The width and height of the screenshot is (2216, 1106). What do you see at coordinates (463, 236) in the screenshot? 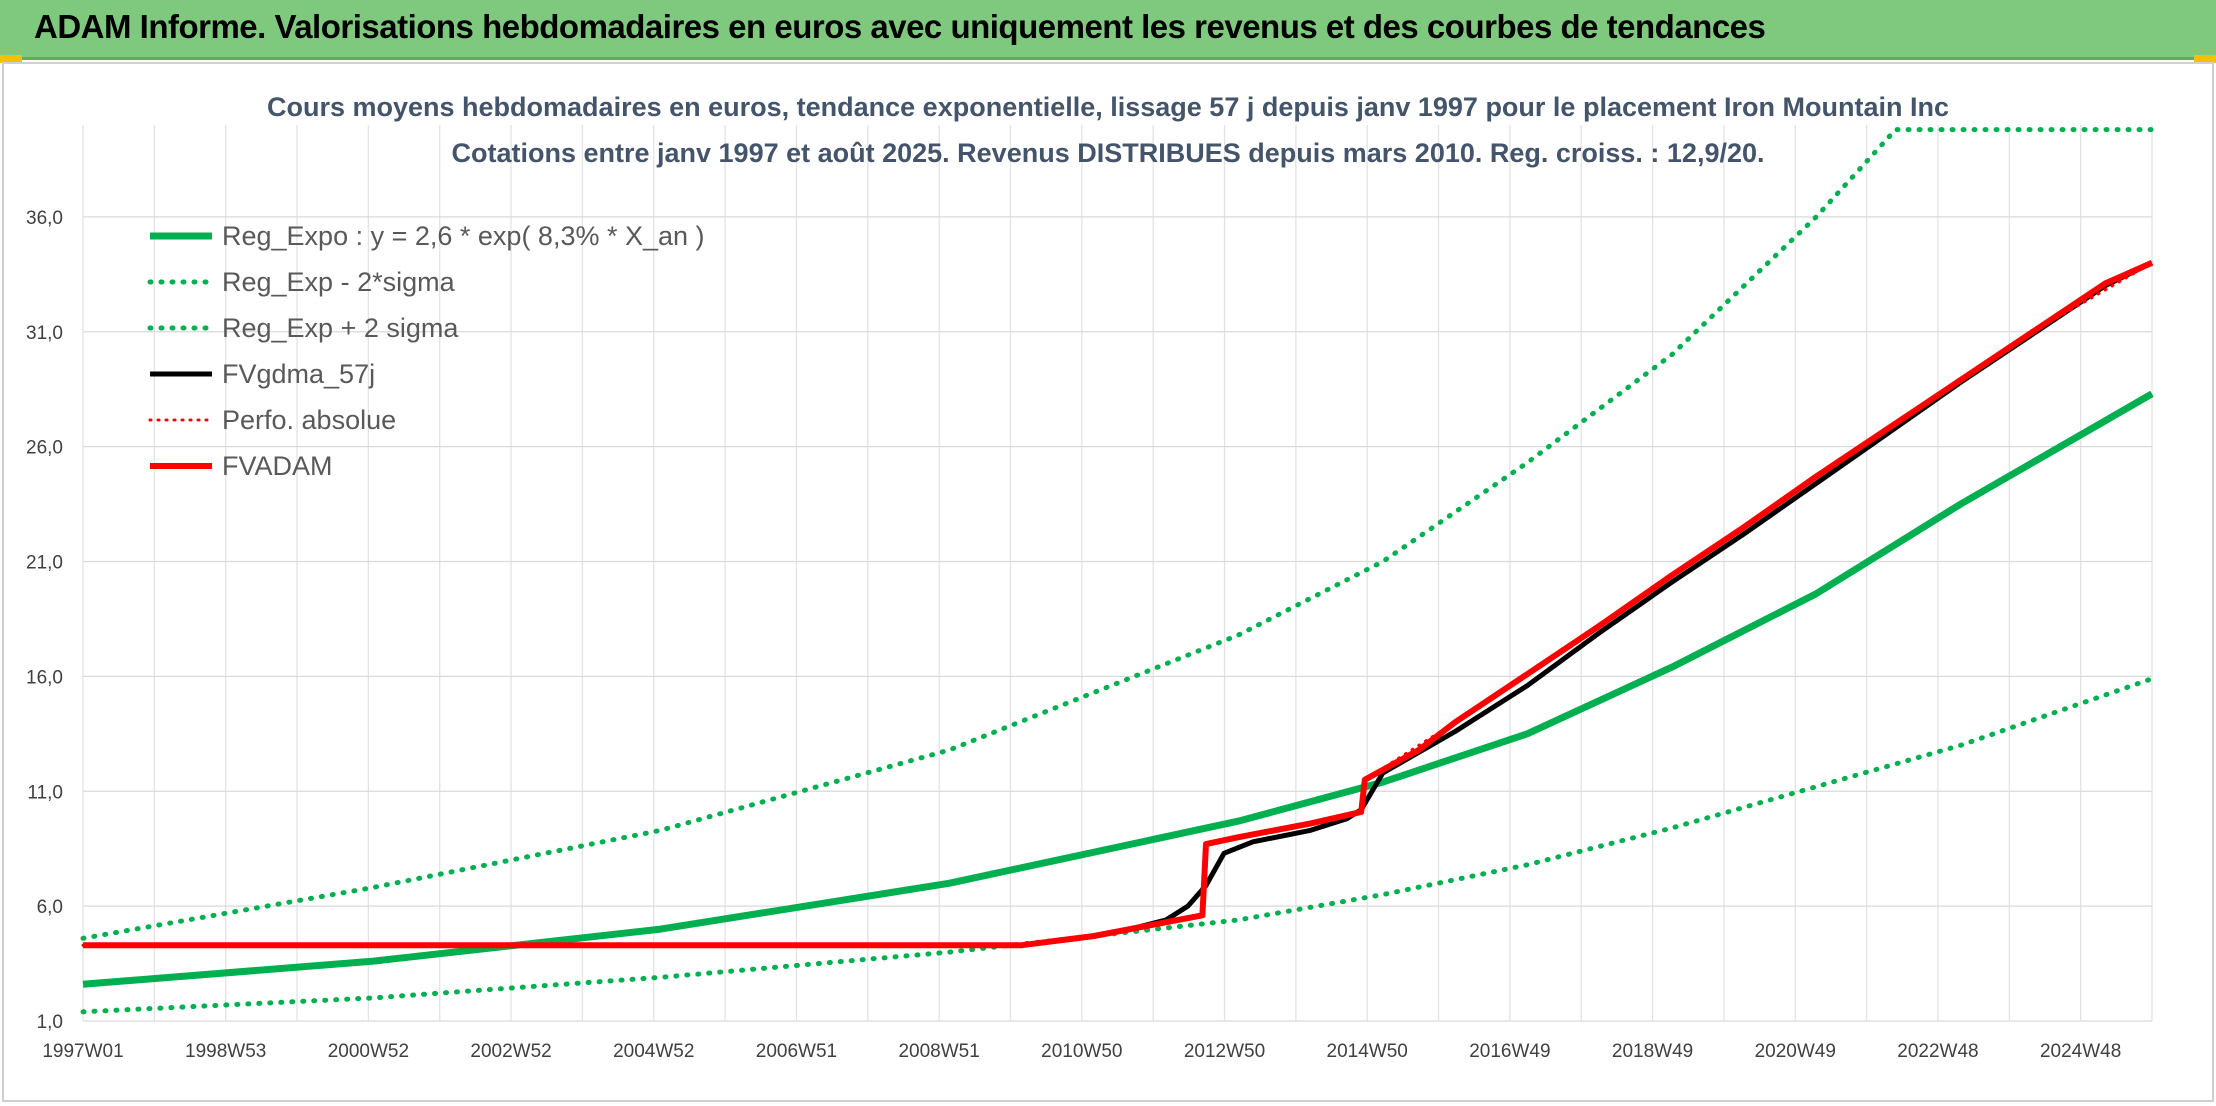
I see `legend-label-0: Reg_Expo : y = 2,6 * exp( 8,3% * X_an )` at bounding box center [463, 236].